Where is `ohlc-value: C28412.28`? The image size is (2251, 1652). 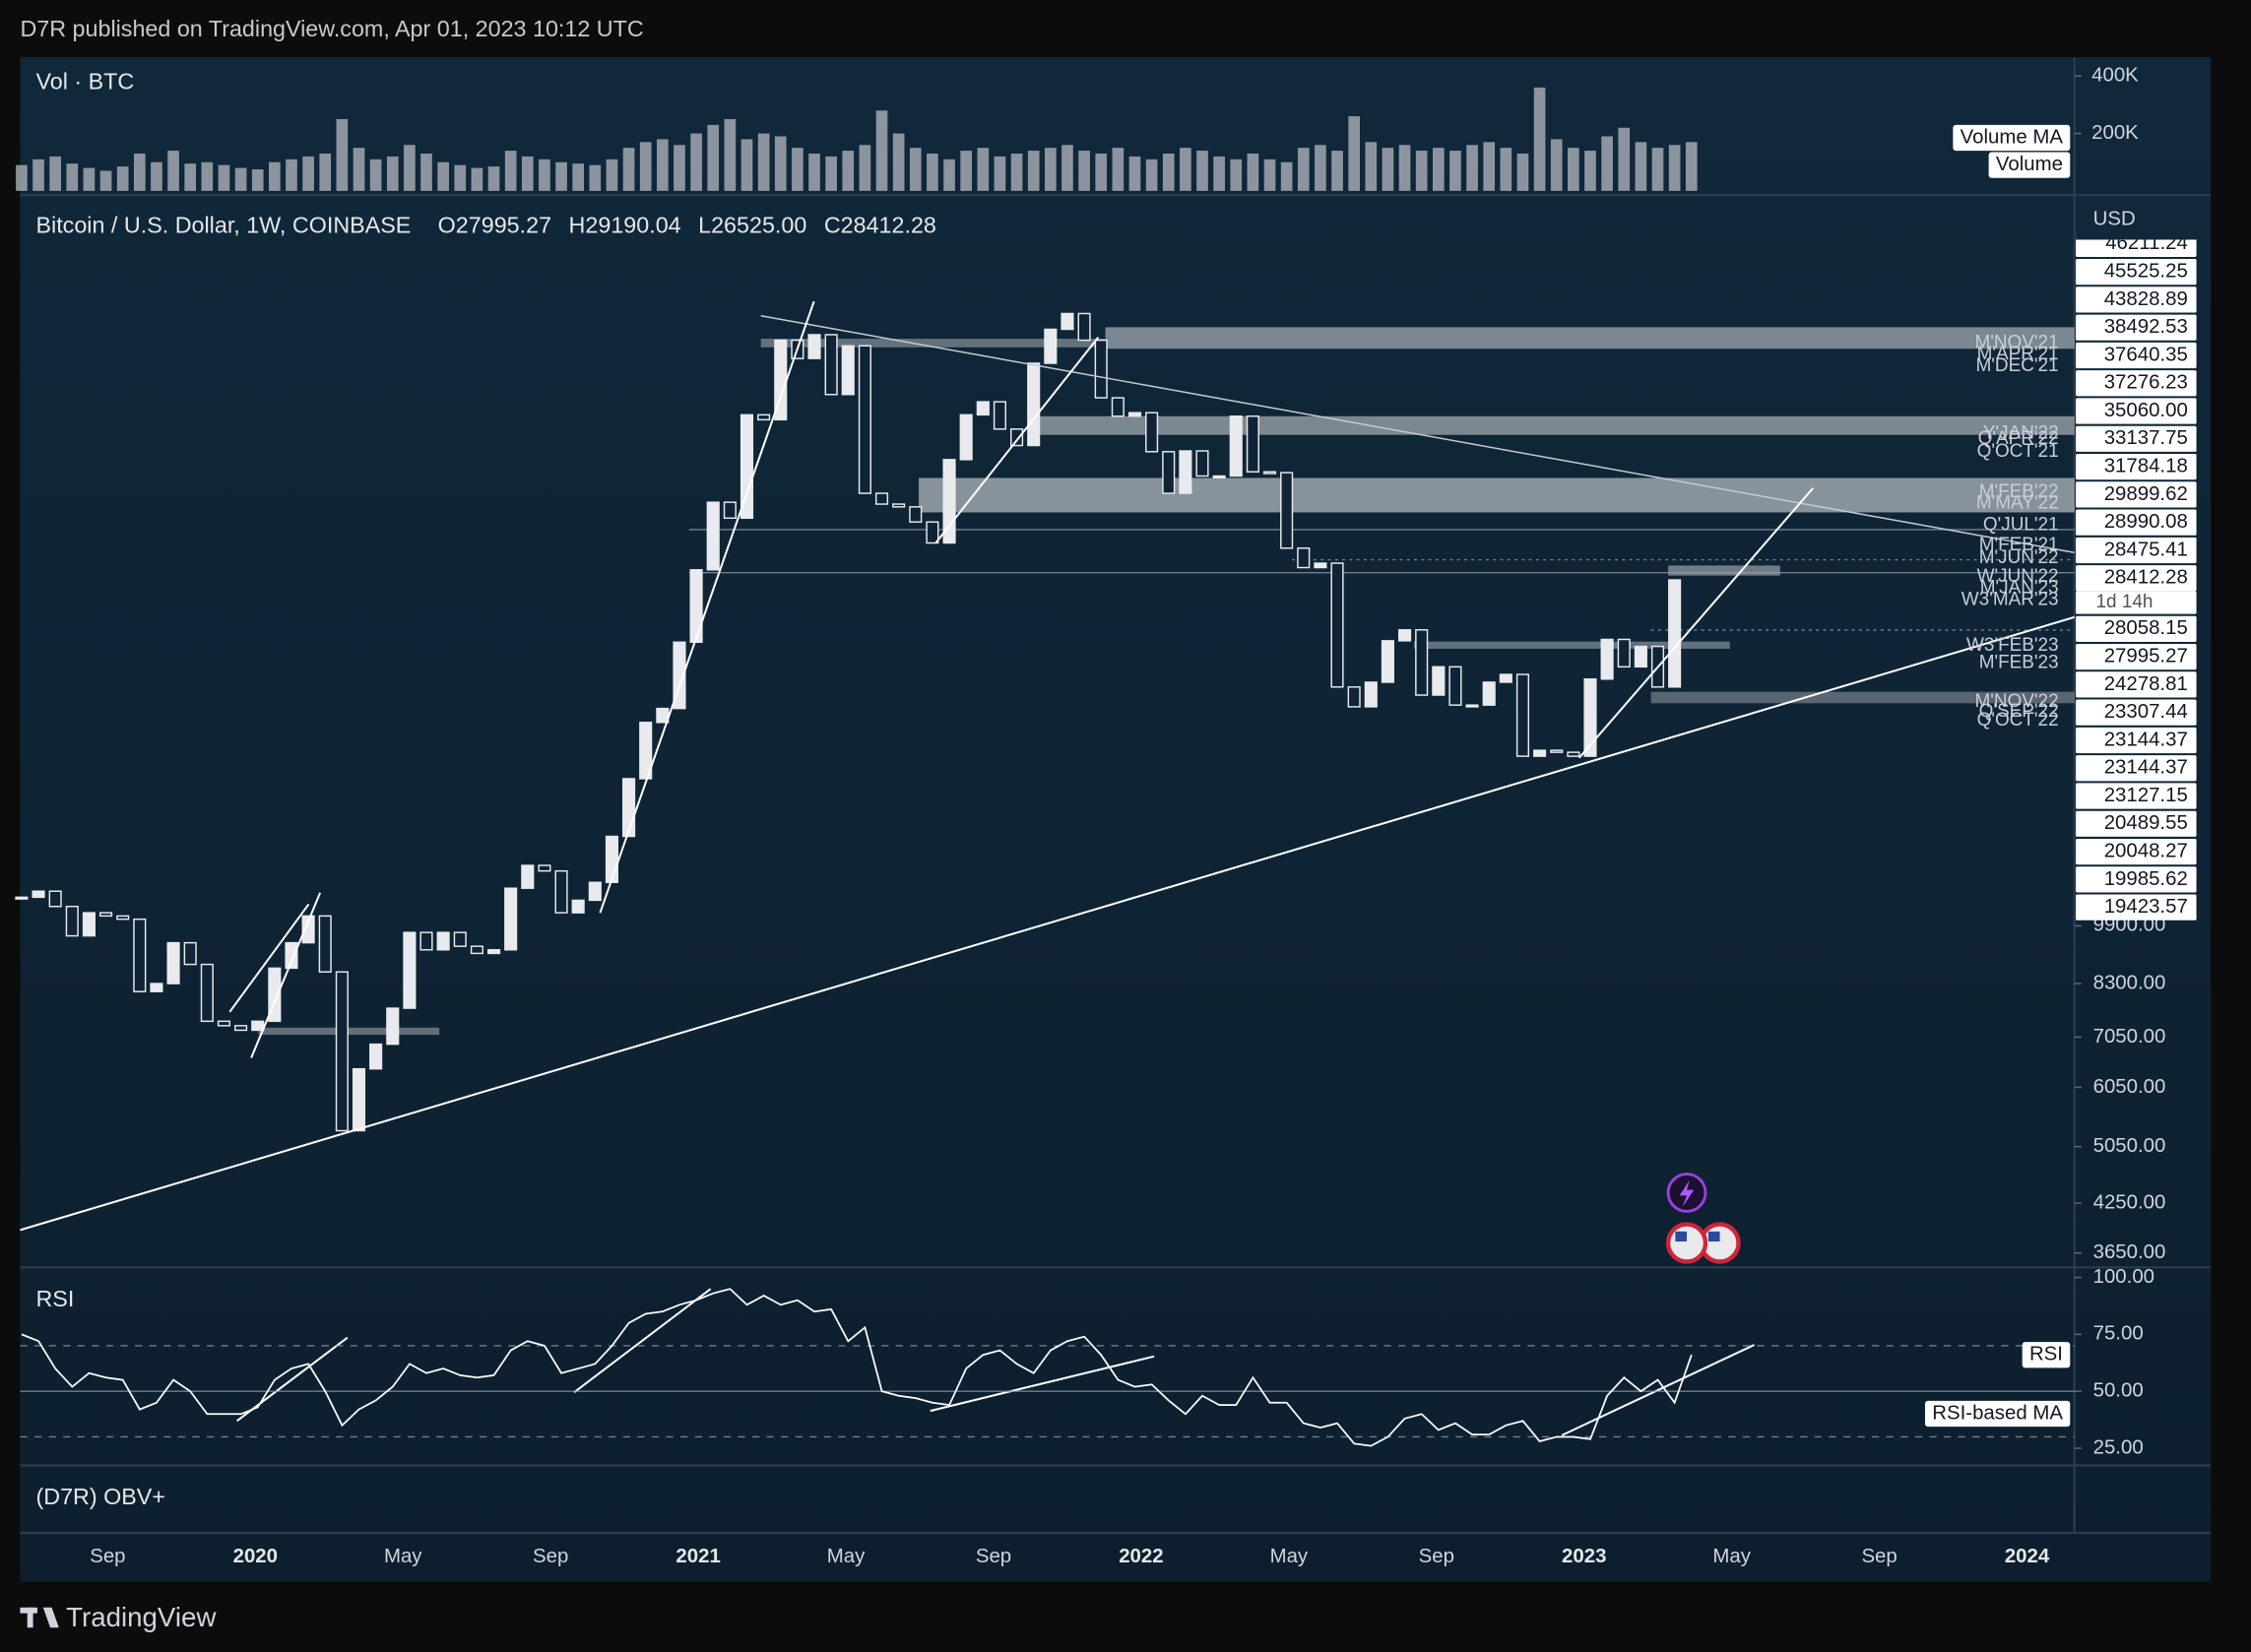 ohlc-value: C28412.28 is located at coordinates (880, 224).